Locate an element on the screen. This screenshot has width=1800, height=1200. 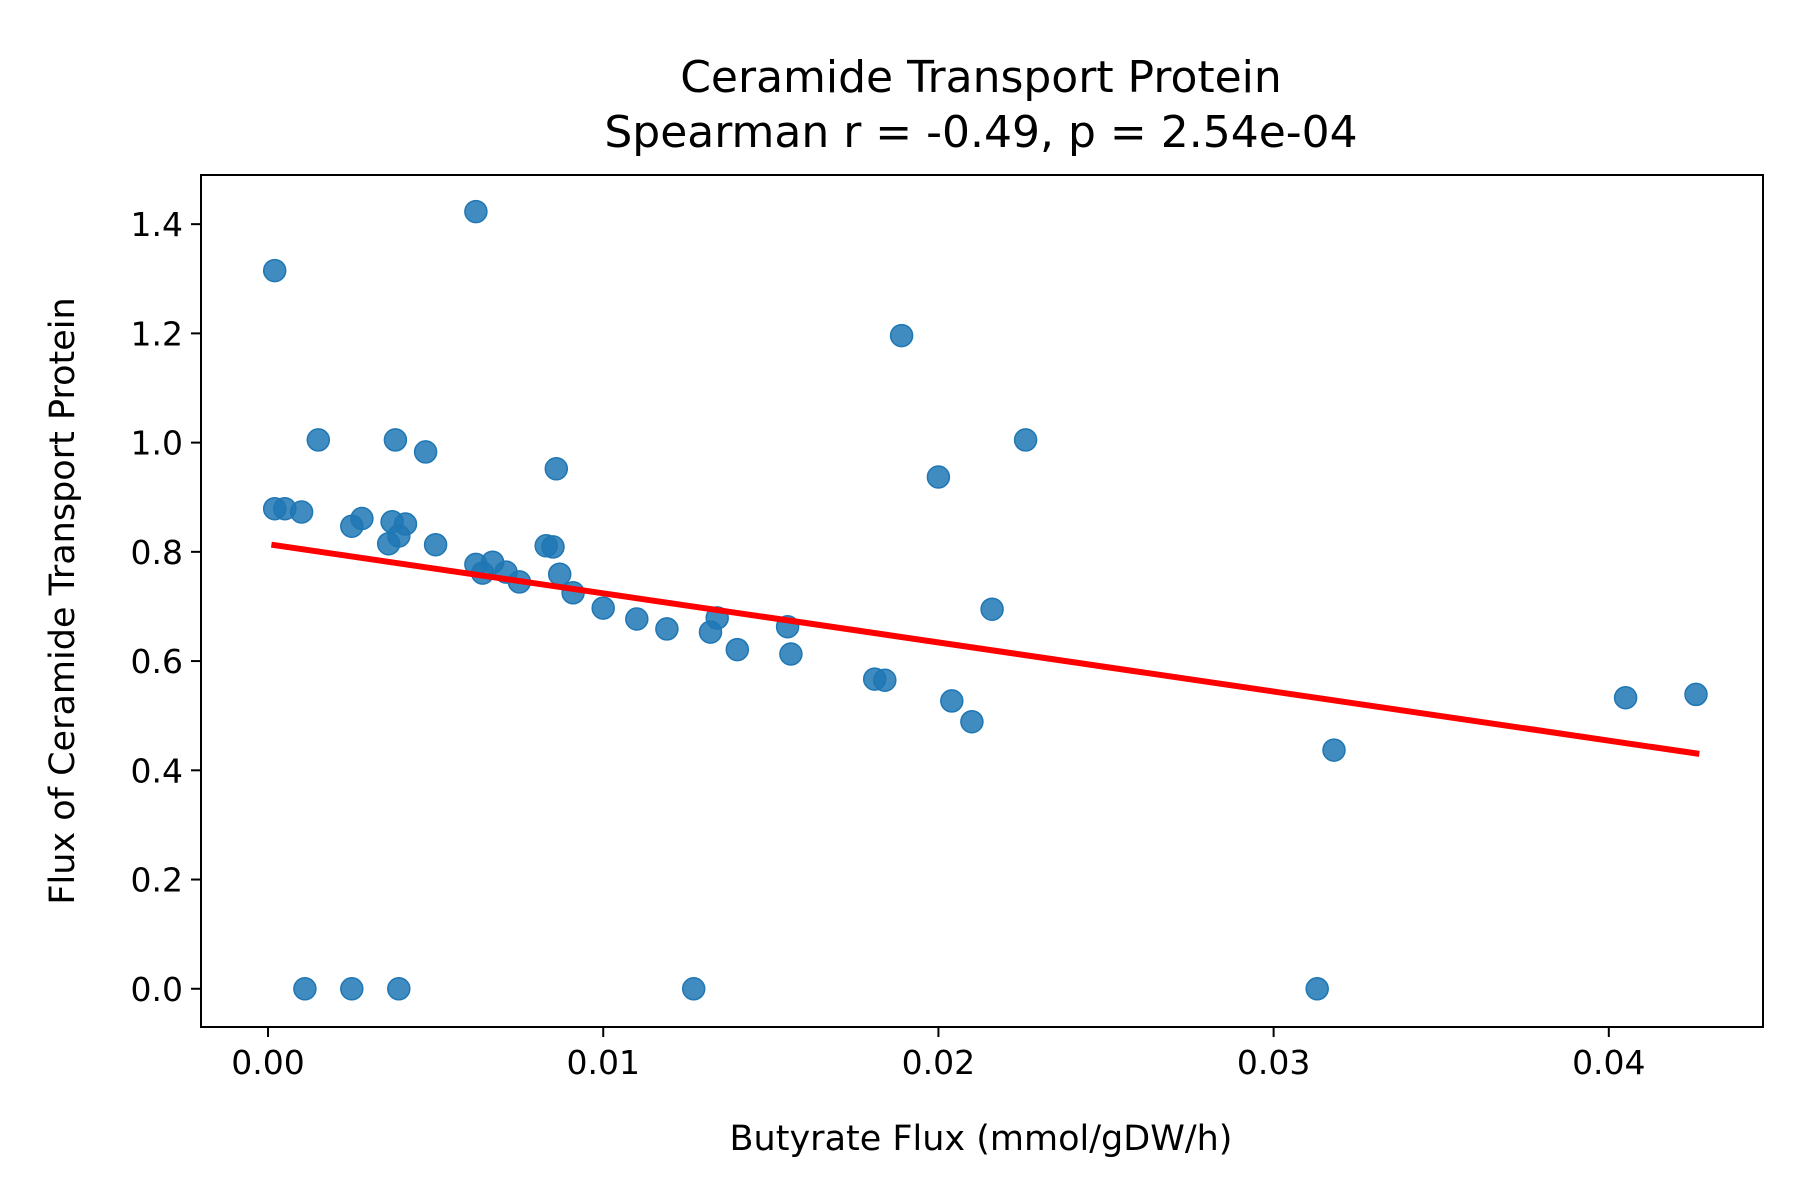
y-tick-label: 0.8 is located at coordinates (157, 552).